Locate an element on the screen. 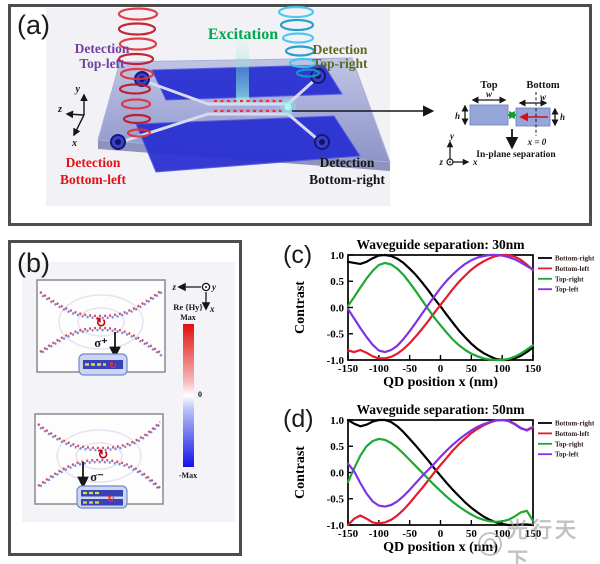  panel-a-label: (a) is located at coordinates (33, 25).